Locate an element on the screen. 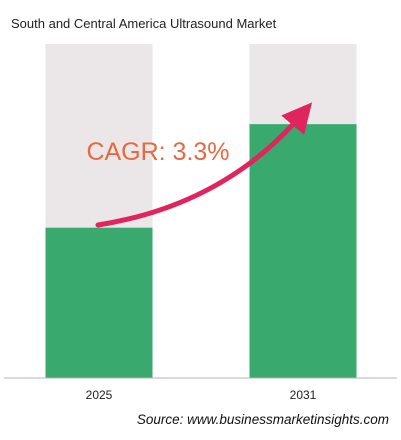 The width and height of the screenshot is (401, 440). source-credit: Source: www.businessmarketinsights.com is located at coordinates (262, 419).